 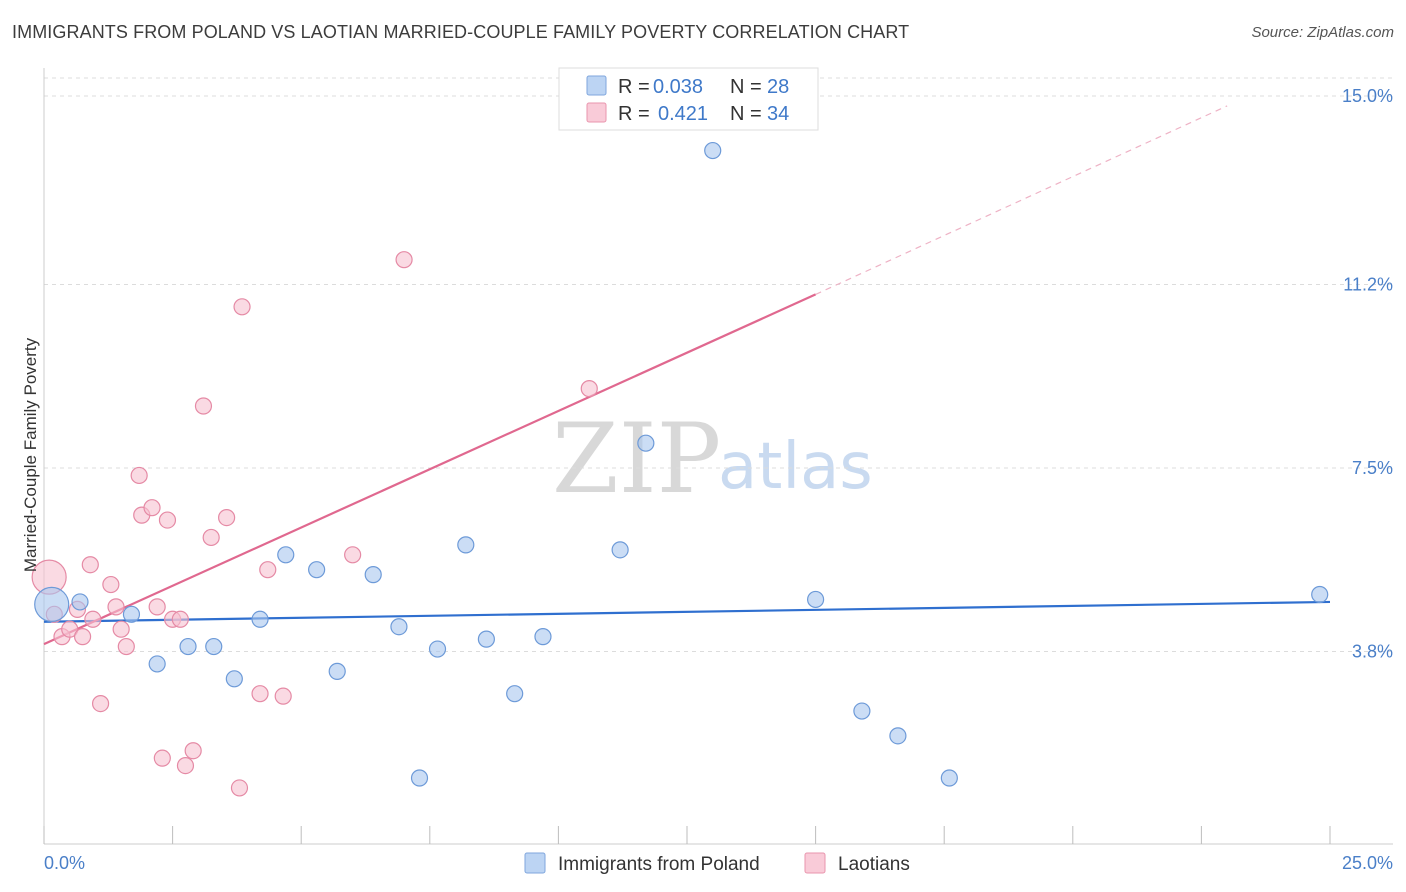 I want to click on legend-n-label-laotians: N =, so click(x=746, y=114).